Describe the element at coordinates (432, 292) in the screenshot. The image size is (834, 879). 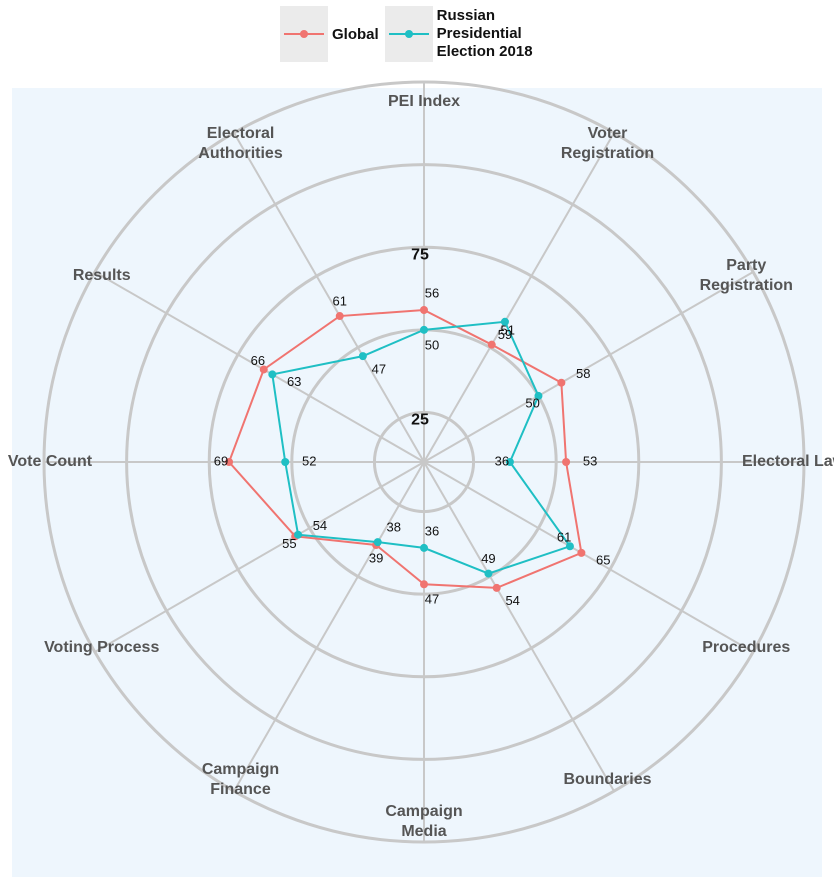
I see `data-label: 56` at that location.